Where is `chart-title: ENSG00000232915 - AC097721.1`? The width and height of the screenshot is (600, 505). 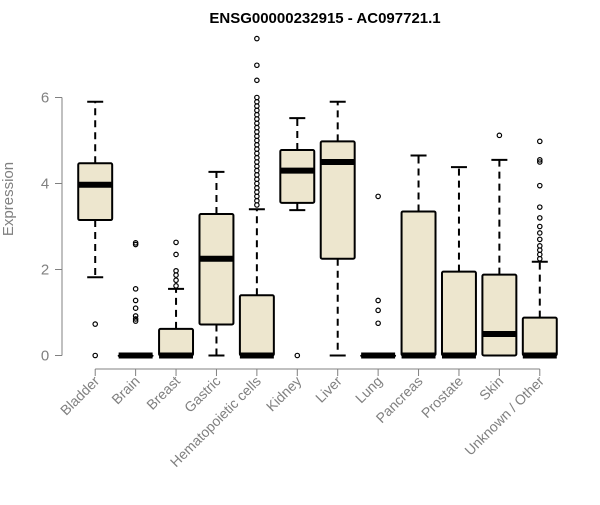
chart-title: ENSG00000232915 - AC097721.1 is located at coordinates (324, 18).